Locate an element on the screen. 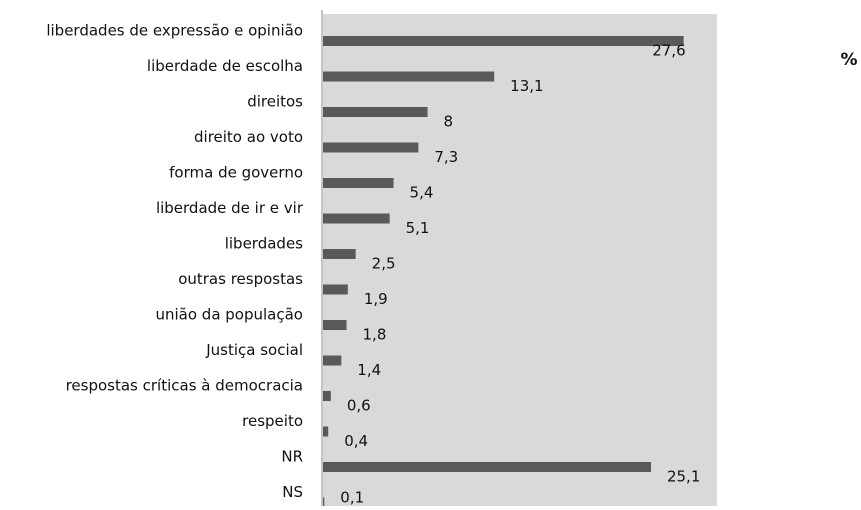 The height and width of the screenshot is (510, 861). category-label: liberdades is located at coordinates (264, 244).